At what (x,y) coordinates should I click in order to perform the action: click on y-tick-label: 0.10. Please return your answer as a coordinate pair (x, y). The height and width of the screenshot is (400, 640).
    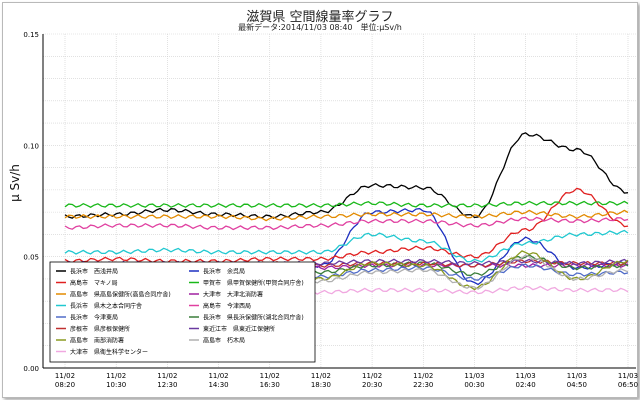
    Looking at the image, I should click on (31, 146).